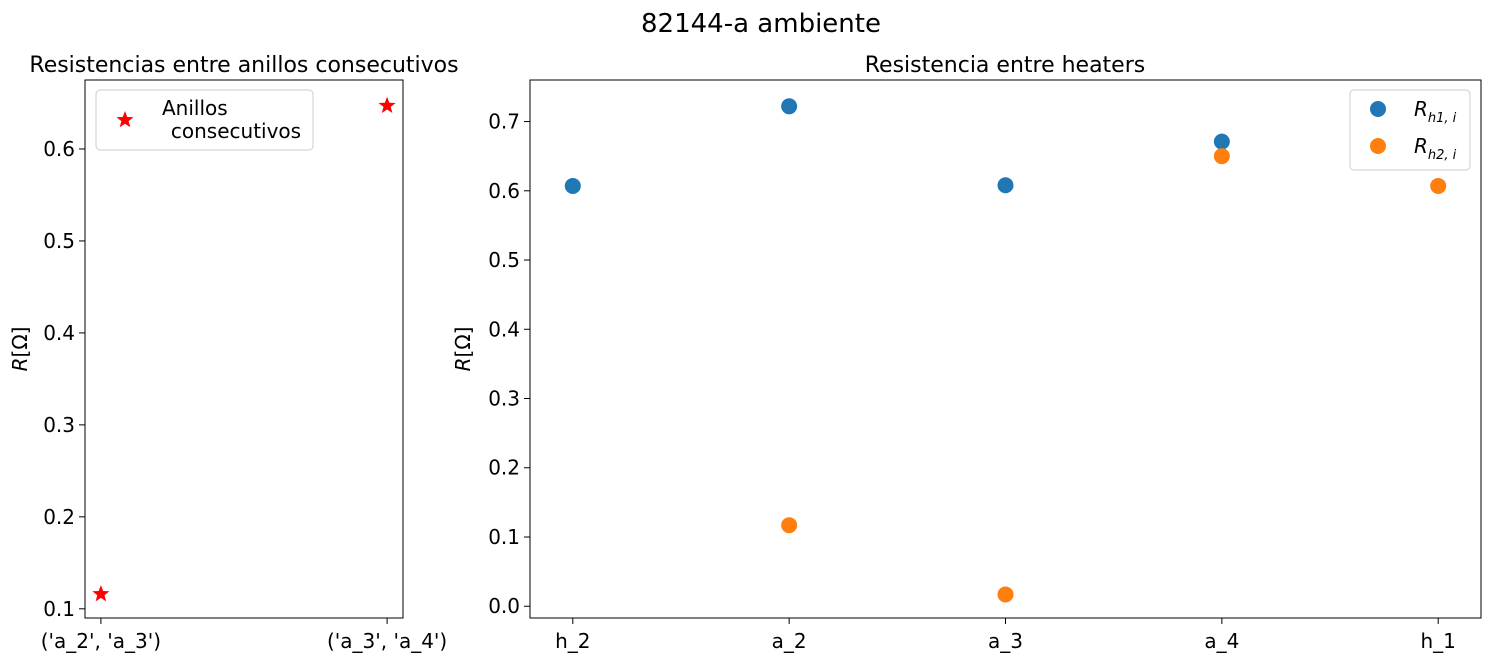  What do you see at coordinates (1378, 109) in the screenshot?
I see `legend-series-h1-marker` at bounding box center [1378, 109].